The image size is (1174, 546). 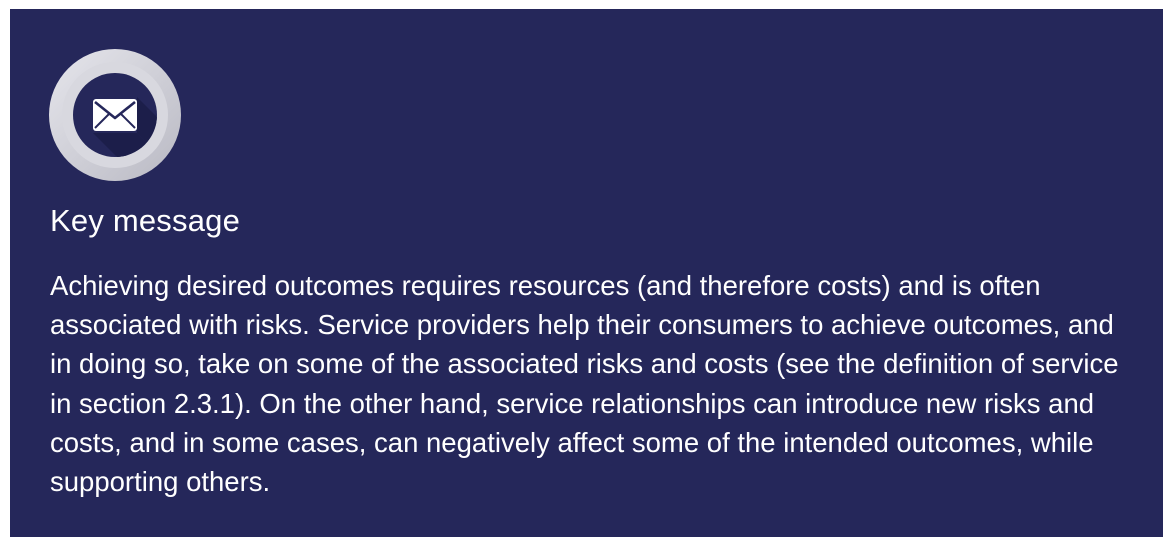 What do you see at coordinates (115, 115) in the screenshot?
I see `envelope-icon` at bounding box center [115, 115].